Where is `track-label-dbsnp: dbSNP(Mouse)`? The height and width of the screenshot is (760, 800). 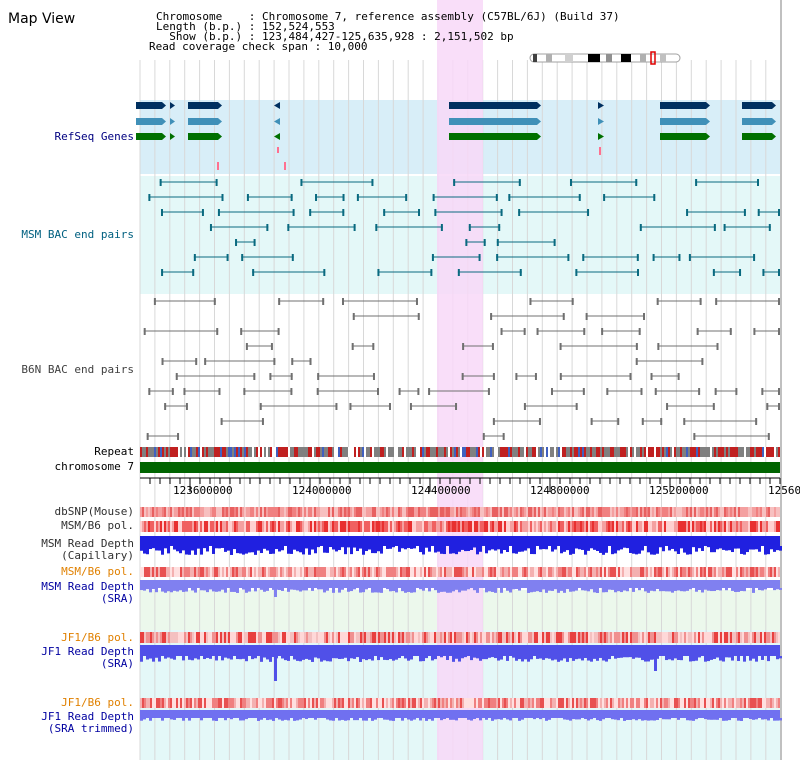
track-label-dbsnp: dbSNP(Mouse) is located at coordinates (94, 511).